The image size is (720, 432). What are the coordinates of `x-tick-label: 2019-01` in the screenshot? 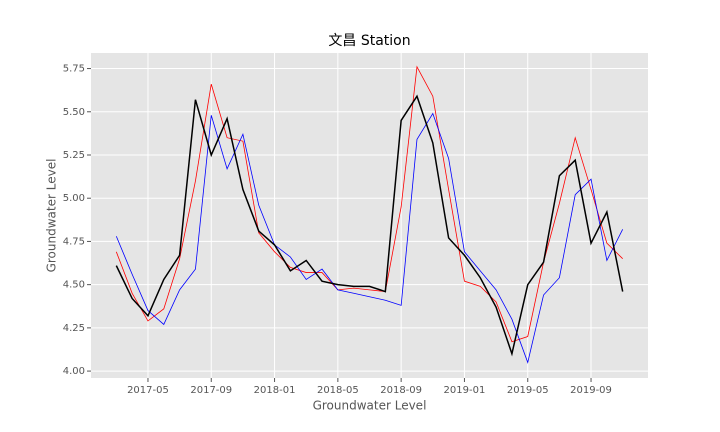 It's located at (465, 390).